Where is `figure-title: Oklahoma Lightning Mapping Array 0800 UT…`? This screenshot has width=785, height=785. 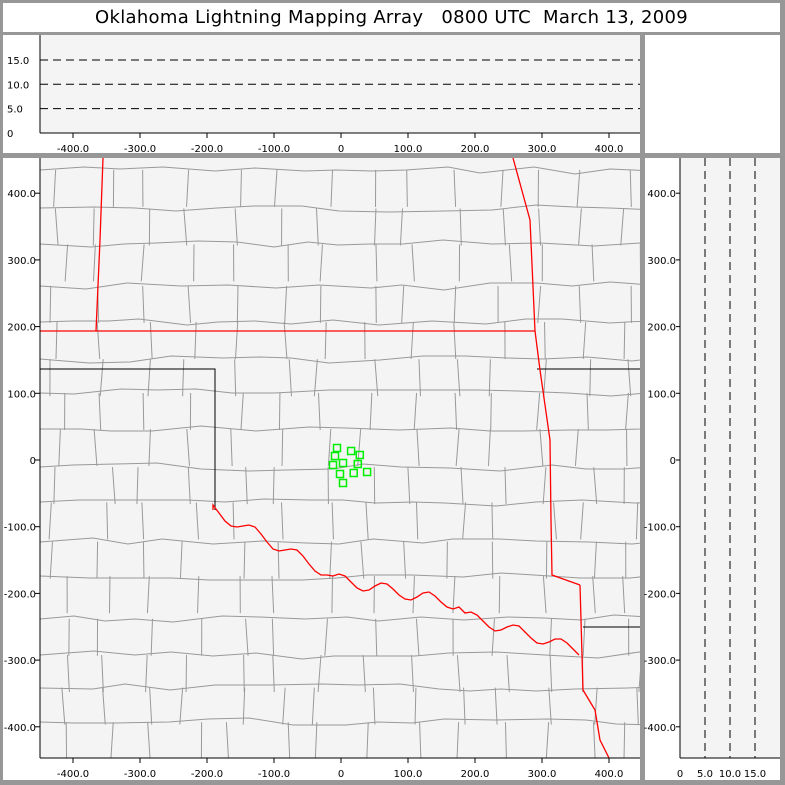 figure-title: Oklahoma Lightning Mapping Array 0800 UT… is located at coordinates (391, 17).